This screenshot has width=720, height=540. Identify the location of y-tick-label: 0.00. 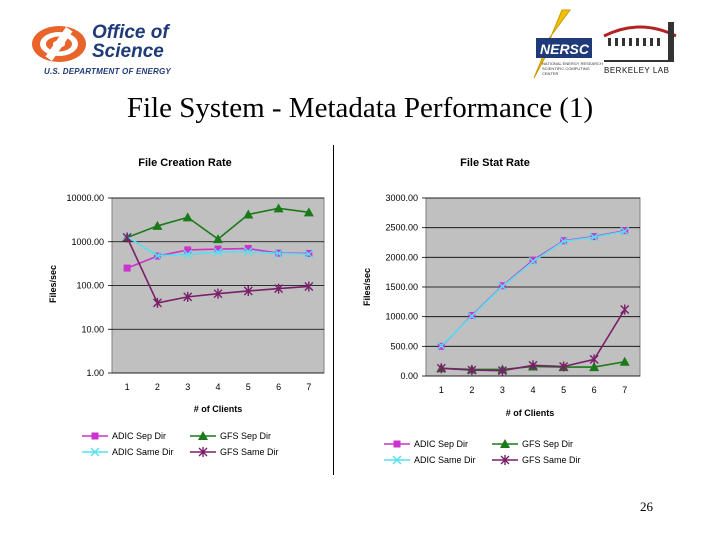
(409, 376).